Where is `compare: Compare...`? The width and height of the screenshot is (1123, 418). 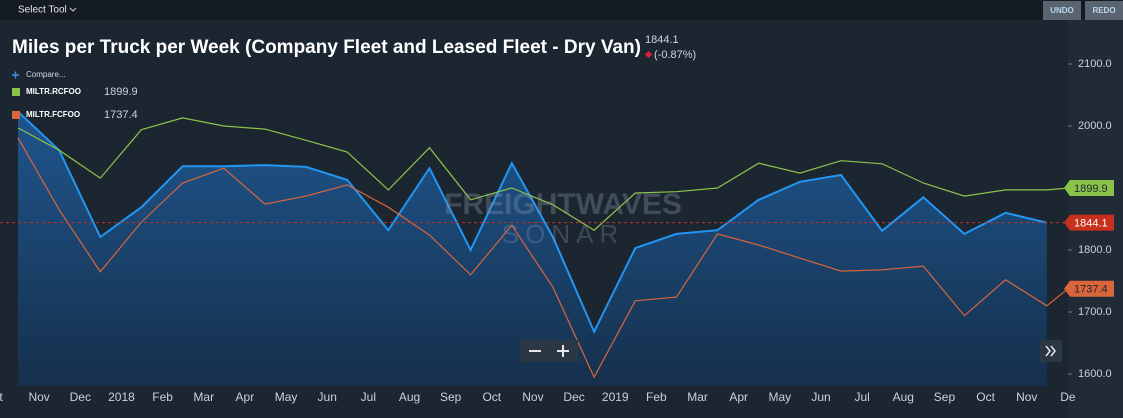 compare: Compare... is located at coordinates (46, 74).